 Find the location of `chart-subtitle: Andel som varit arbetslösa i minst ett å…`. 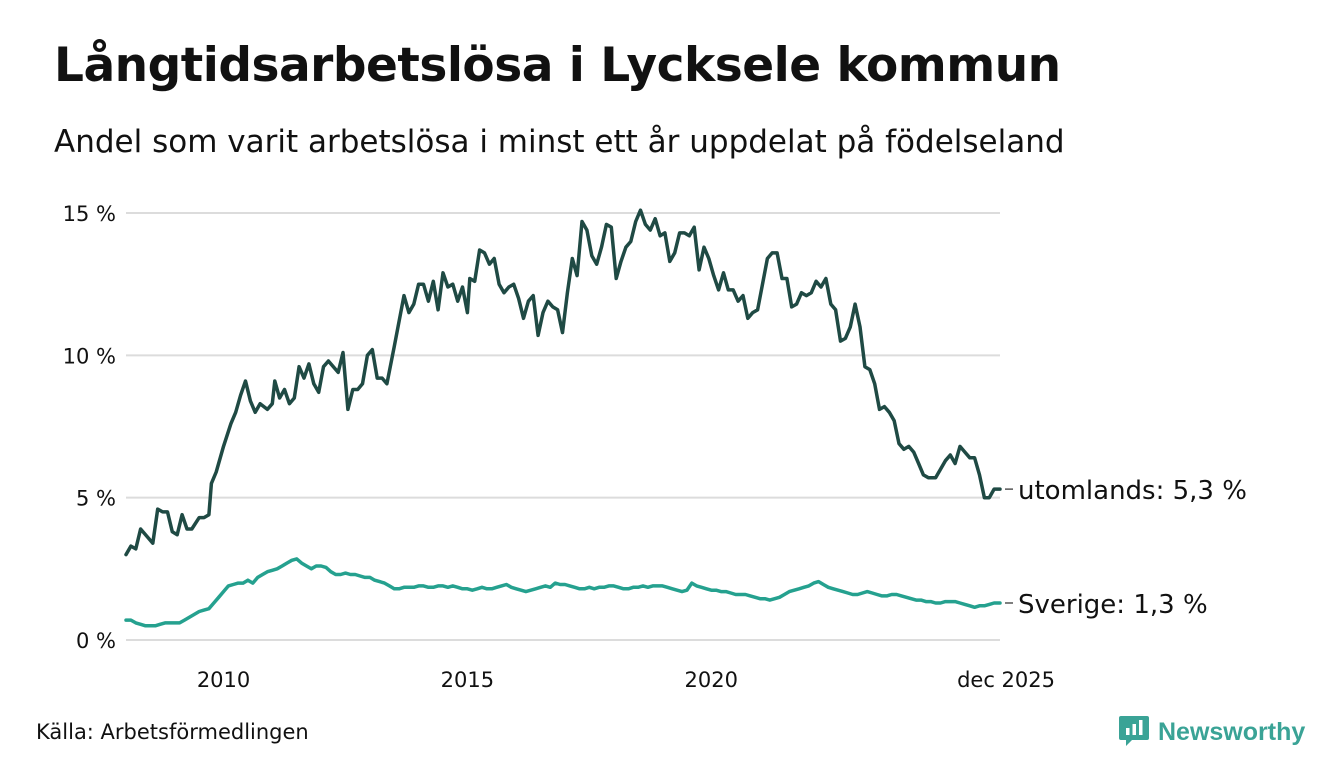

chart-subtitle: Andel som varit arbetslösa i minst ett å… is located at coordinates (559, 142).